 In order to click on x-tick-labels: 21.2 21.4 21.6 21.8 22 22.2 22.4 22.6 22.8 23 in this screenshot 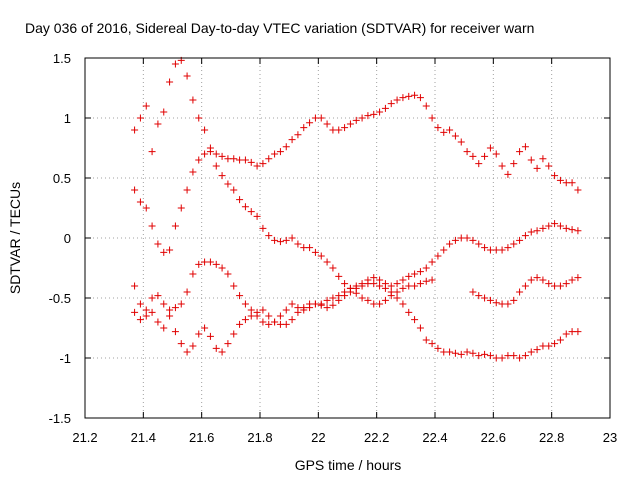, I will do `click(344, 437)`.